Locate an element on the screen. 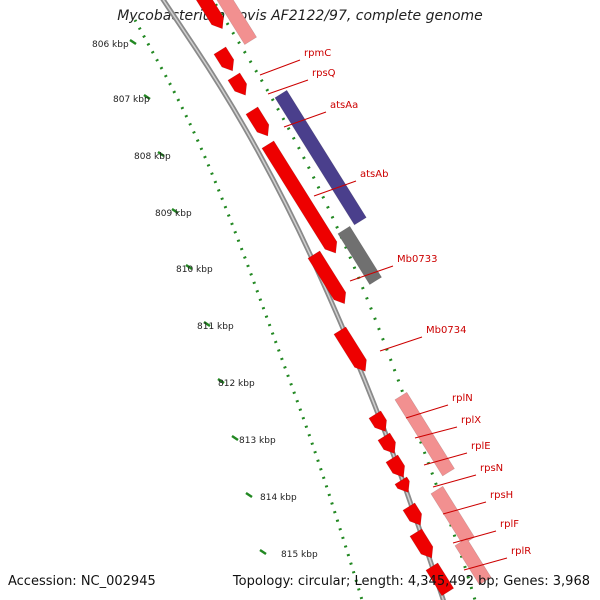  gene-label-rplN: rplN is located at coordinates (462, 398).